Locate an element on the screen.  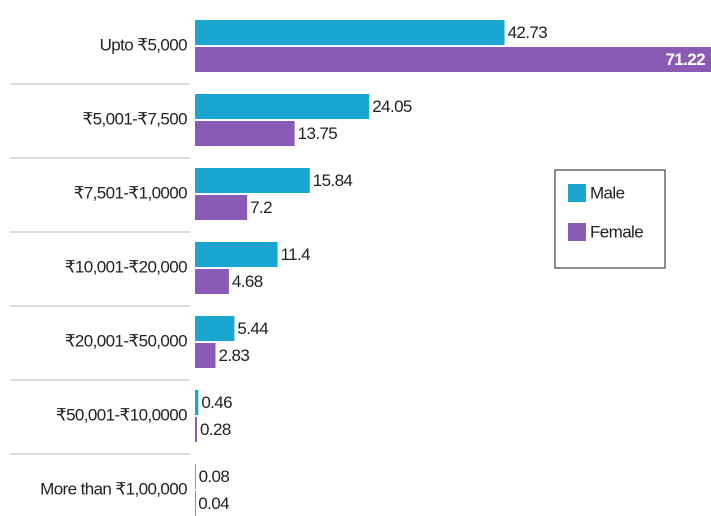
category-label: Upto ₹5,000 is located at coordinates (144, 44).